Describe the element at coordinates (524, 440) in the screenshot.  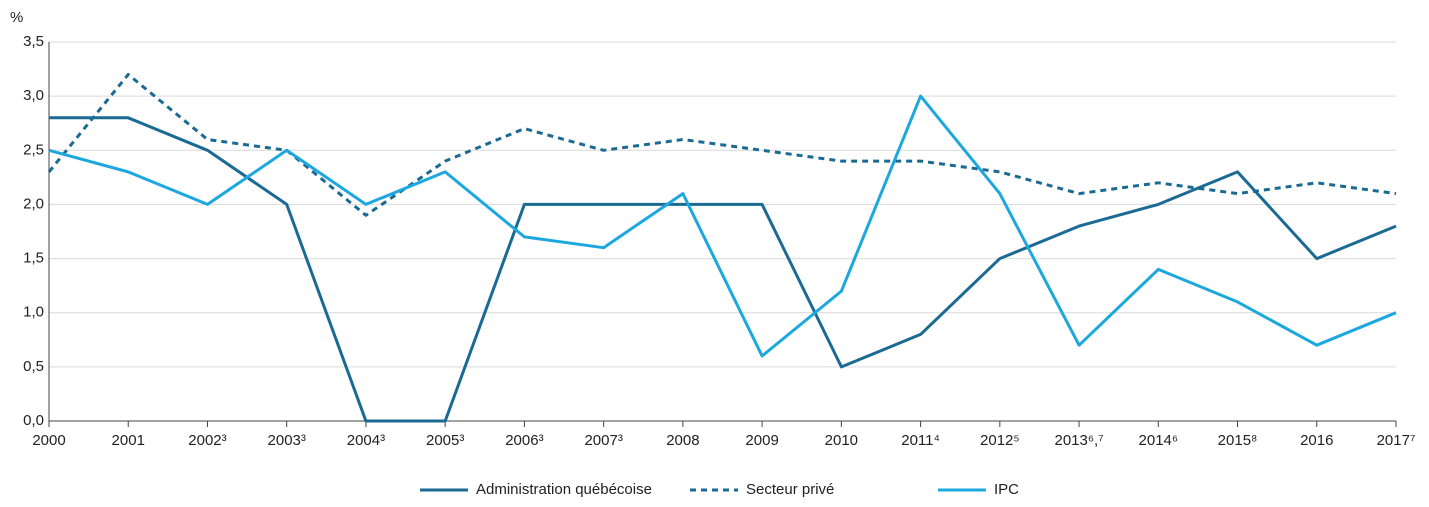
I see `x-tick-label: 2006³` at that location.